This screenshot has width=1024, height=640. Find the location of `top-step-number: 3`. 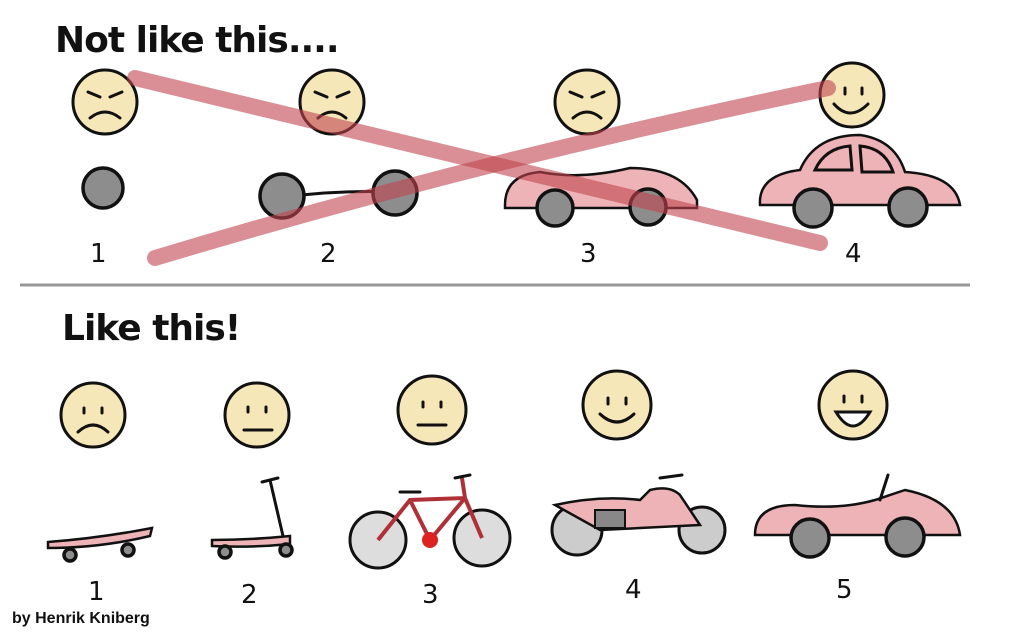

top-step-number: 3 is located at coordinates (588, 254).